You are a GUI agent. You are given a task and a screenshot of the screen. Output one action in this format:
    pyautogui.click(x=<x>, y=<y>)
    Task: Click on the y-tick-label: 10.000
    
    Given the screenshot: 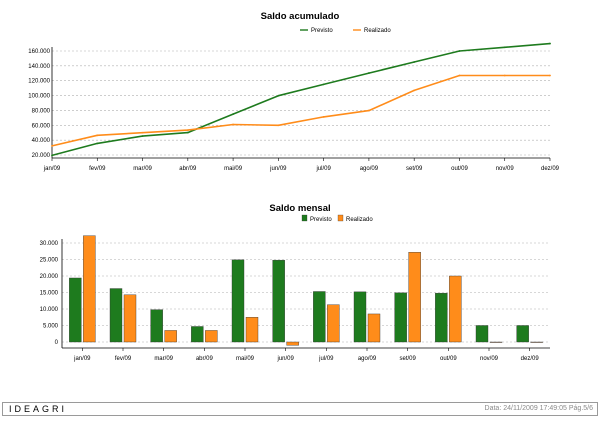 What is the action you would take?
    pyautogui.click(x=49, y=310)
    